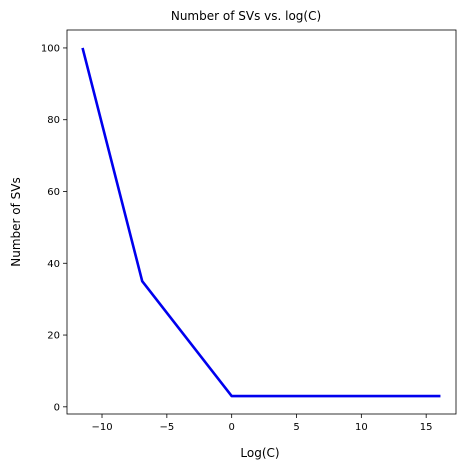 This screenshot has width=464, height=469. I want to click on x-tick-label: 15, so click(426, 427).